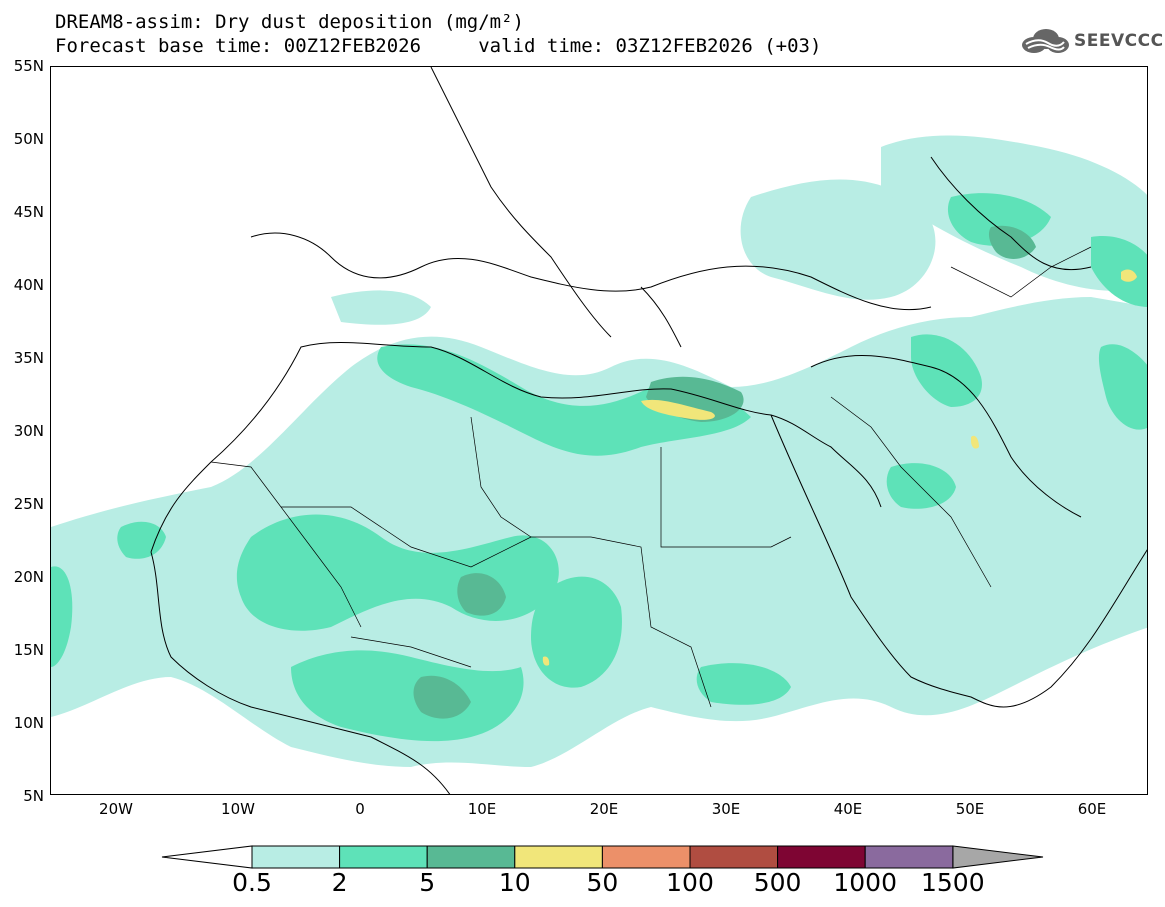  I want to click on colorbar-level-label: 100, so click(690, 882).